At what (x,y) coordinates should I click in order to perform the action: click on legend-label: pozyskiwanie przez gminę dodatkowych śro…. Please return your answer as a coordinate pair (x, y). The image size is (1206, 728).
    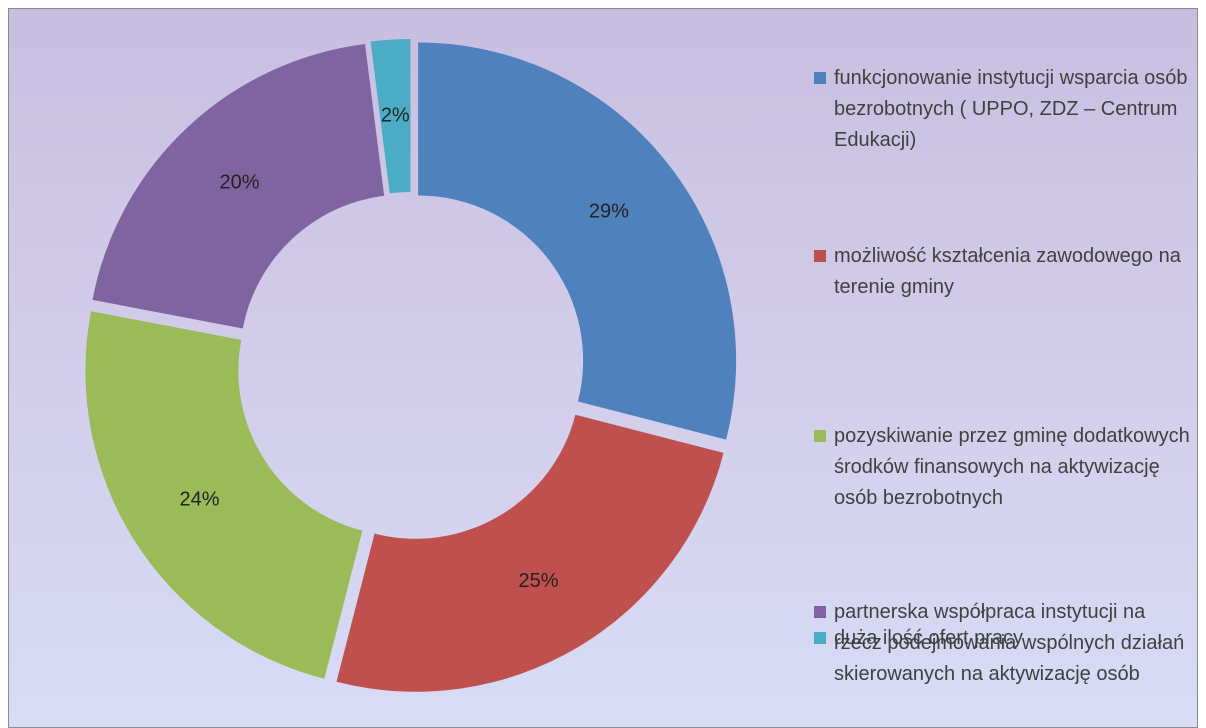
    Looking at the image, I should click on (1012, 467).